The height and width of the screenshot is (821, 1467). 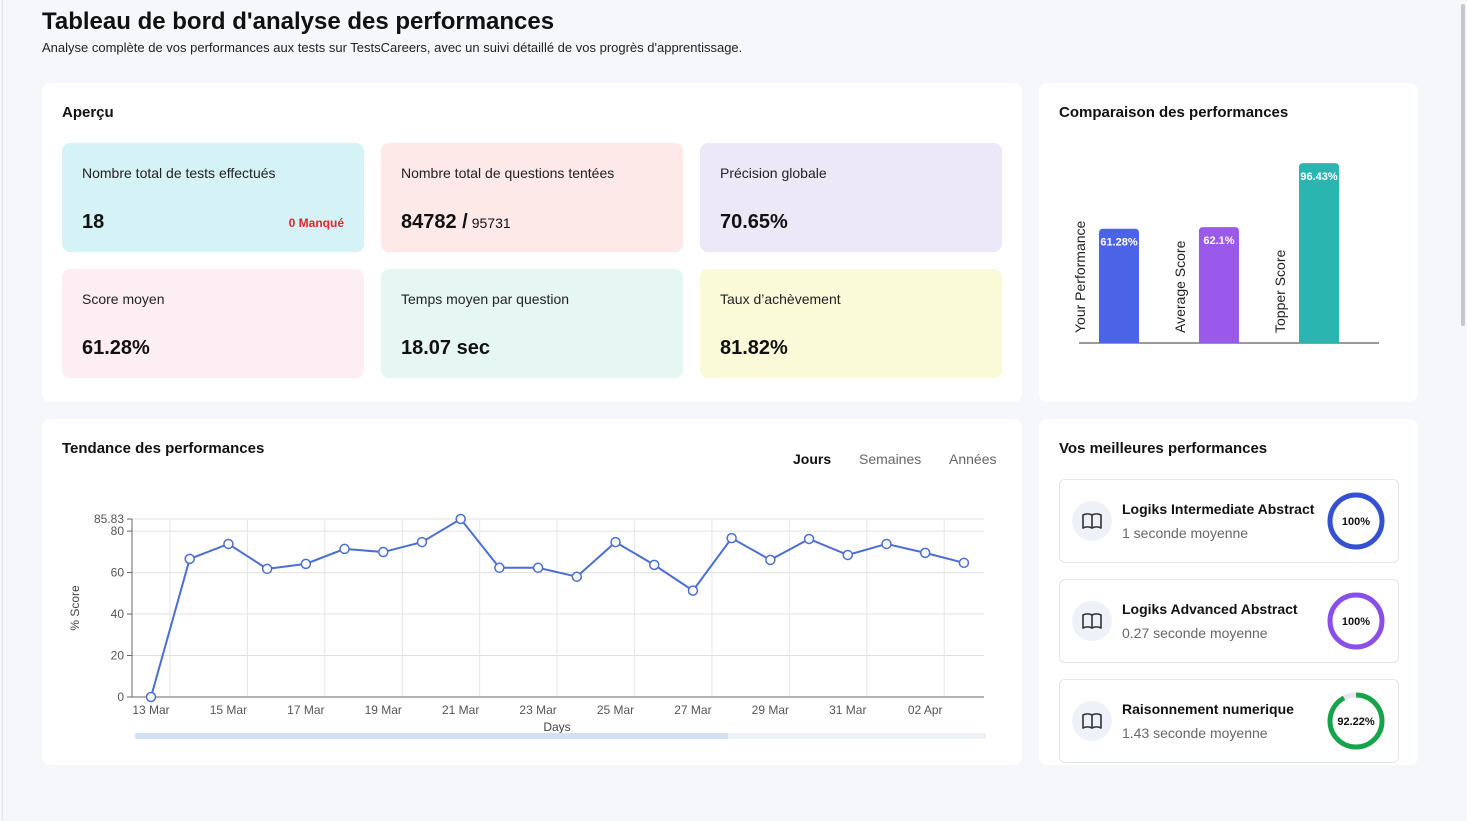 What do you see at coordinates (754, 222) in the screenshot?
I see `stat-value: 70.65%` at bounding box center [754, 222].